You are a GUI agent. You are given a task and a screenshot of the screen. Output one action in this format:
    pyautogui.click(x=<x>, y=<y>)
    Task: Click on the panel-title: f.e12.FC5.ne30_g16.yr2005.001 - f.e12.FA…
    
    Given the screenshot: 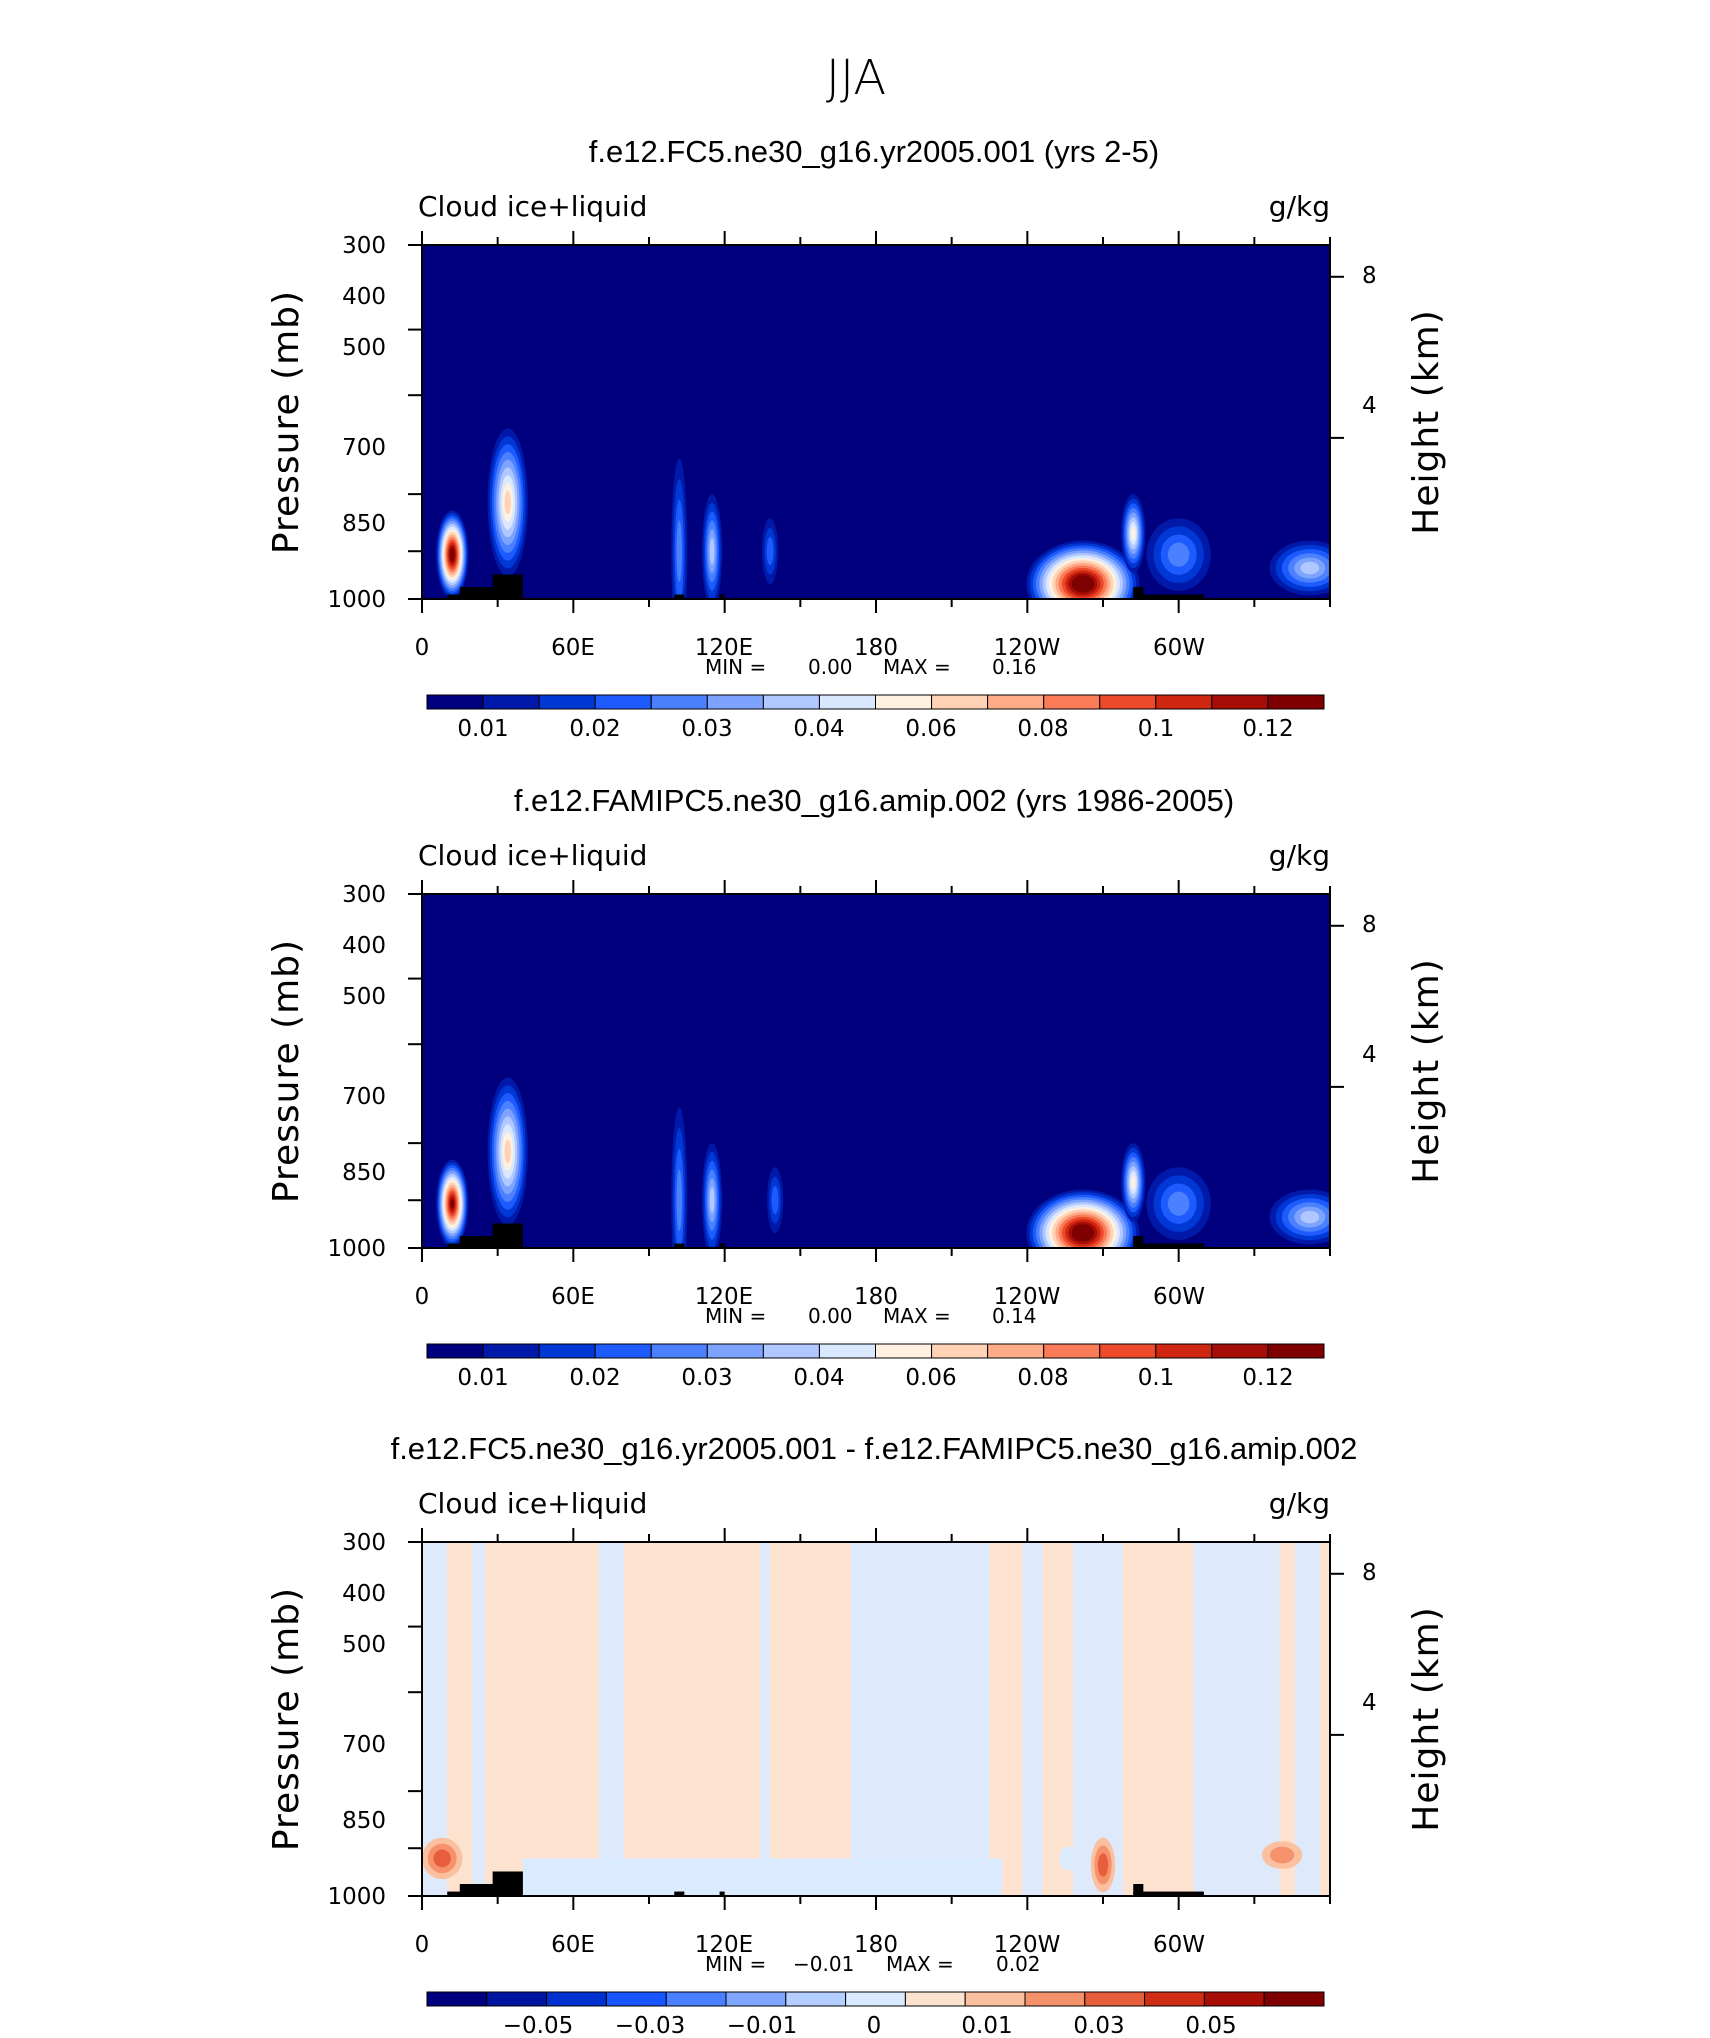 What is the action you would take?
    pyautogui.click(x=874, y=1448)
    